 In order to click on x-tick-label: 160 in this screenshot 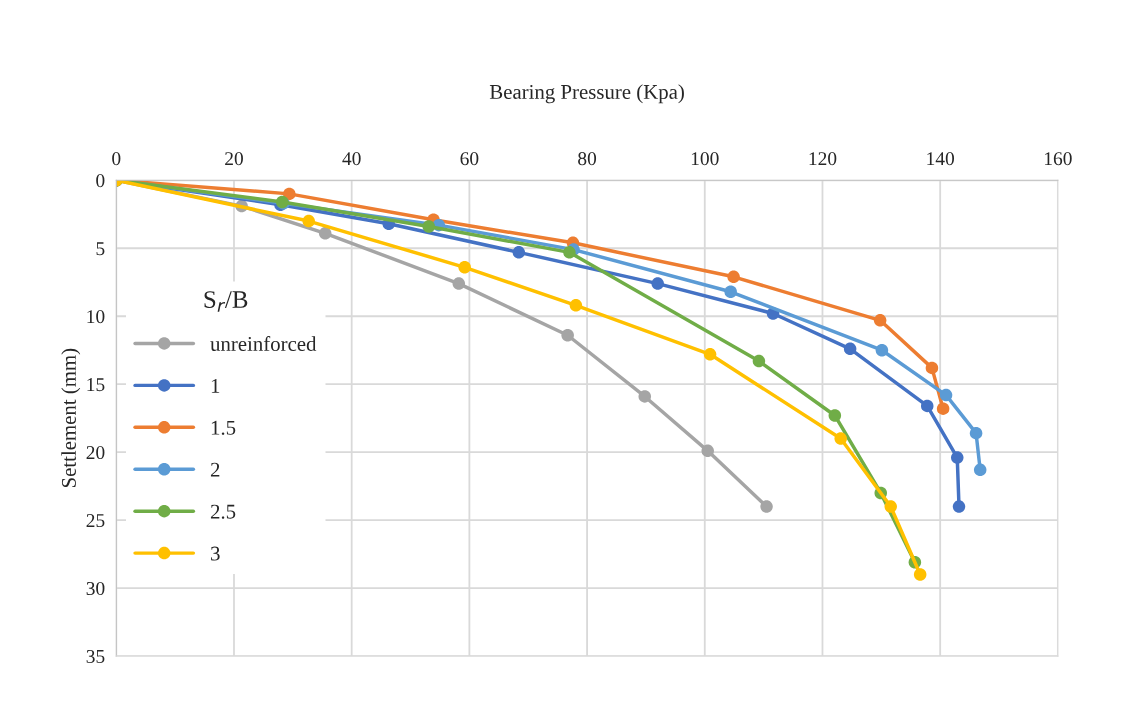, I will do `click(1058, 159)`.